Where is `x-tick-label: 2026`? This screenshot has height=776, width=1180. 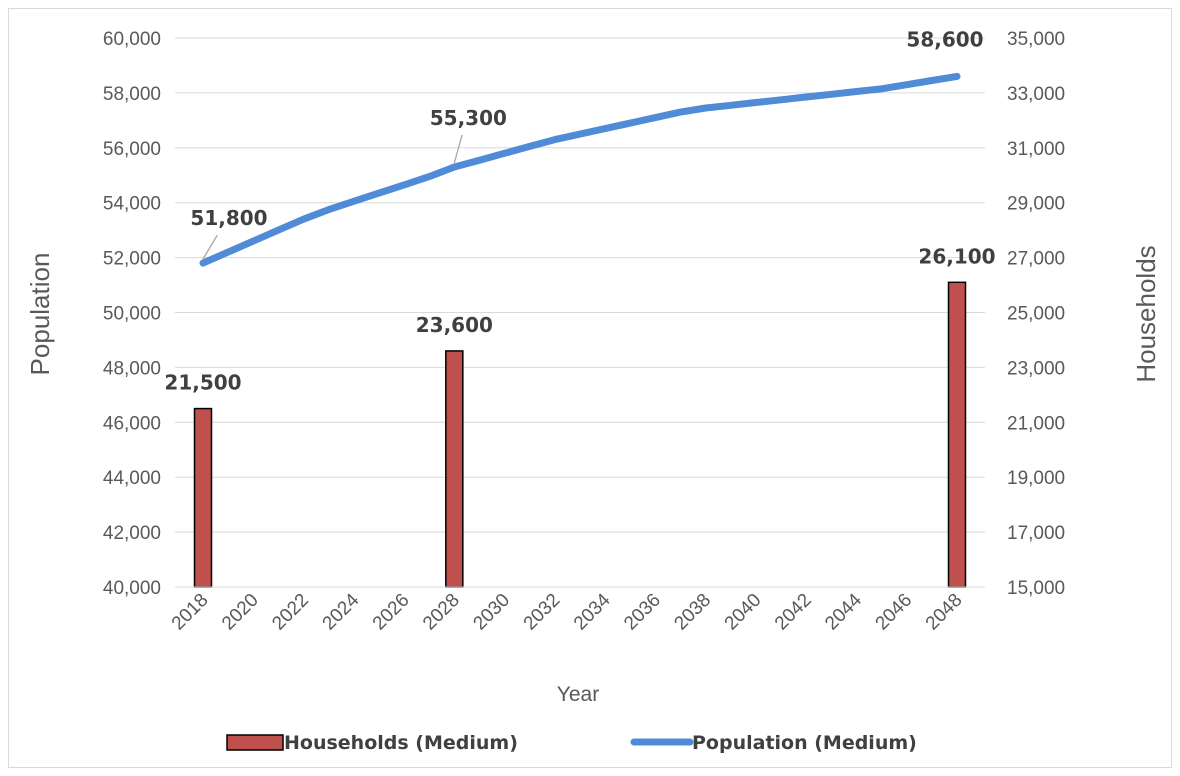 x-tick-label: 2026 is located at coordinates (391, 612).